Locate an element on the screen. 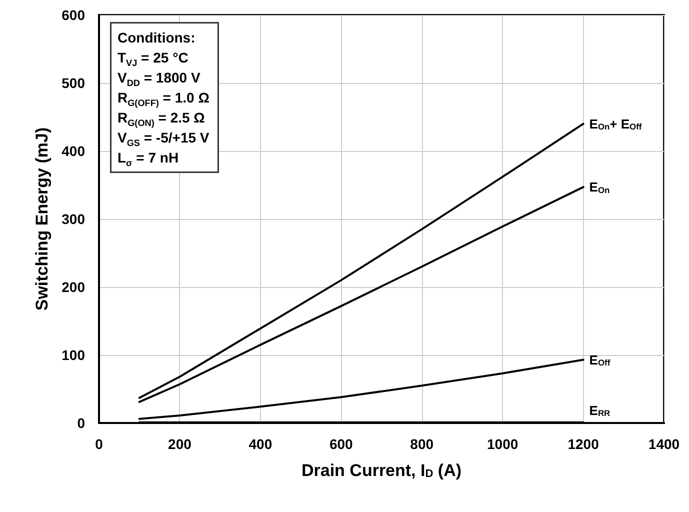 The width and height of the screenshot is (689, 512). y-tick-label: 500 is located at coordinates (74, 83).